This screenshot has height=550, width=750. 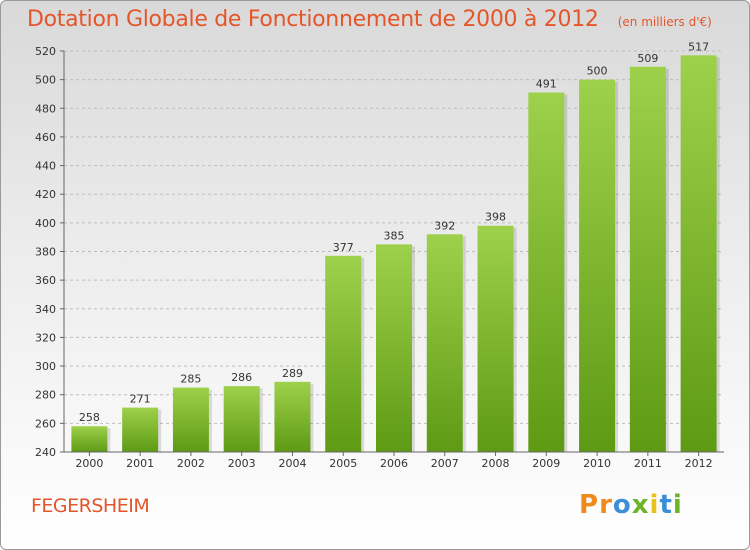 I want to click on data-label-2006: 385, so click(x=394, y=235).